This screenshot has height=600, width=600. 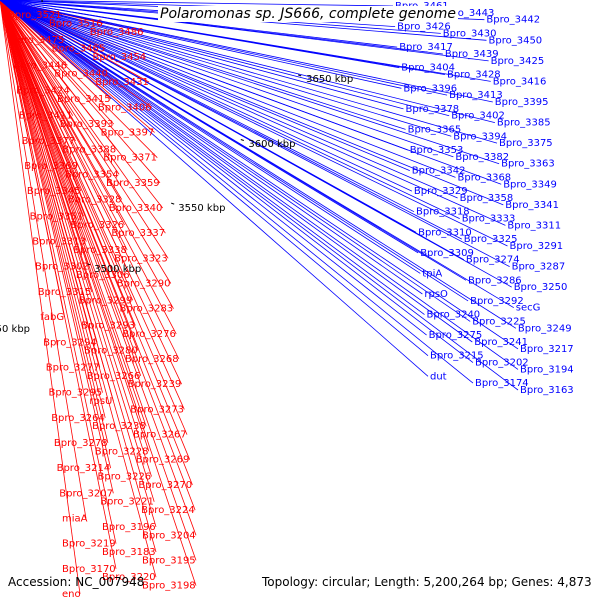 I want to click on gene-label: Bpro_3323, so click(x=141, y=258).